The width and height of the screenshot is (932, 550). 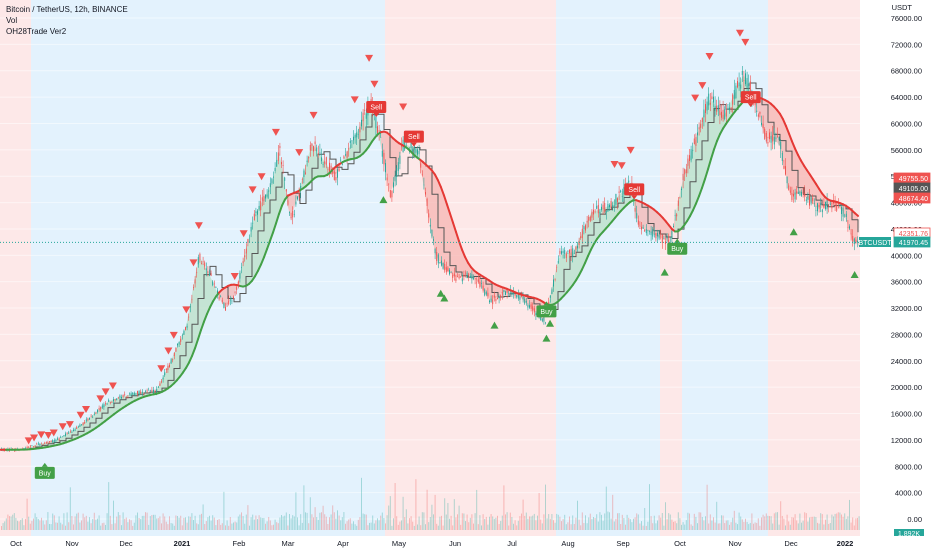 What do you see at coordinates (126, 543) in the screenshot?
I see `time-tick-label: Dec` at bounding box center [126, 543].